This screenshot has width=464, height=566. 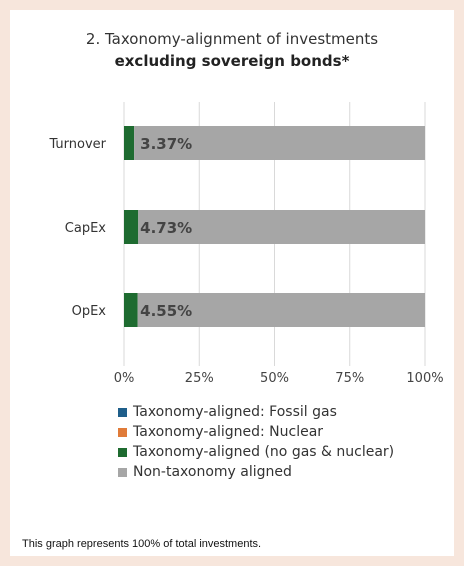 I want to click on legend-label: Taxonomy-aligned: Fossil gas, so click(x=235, y=412).